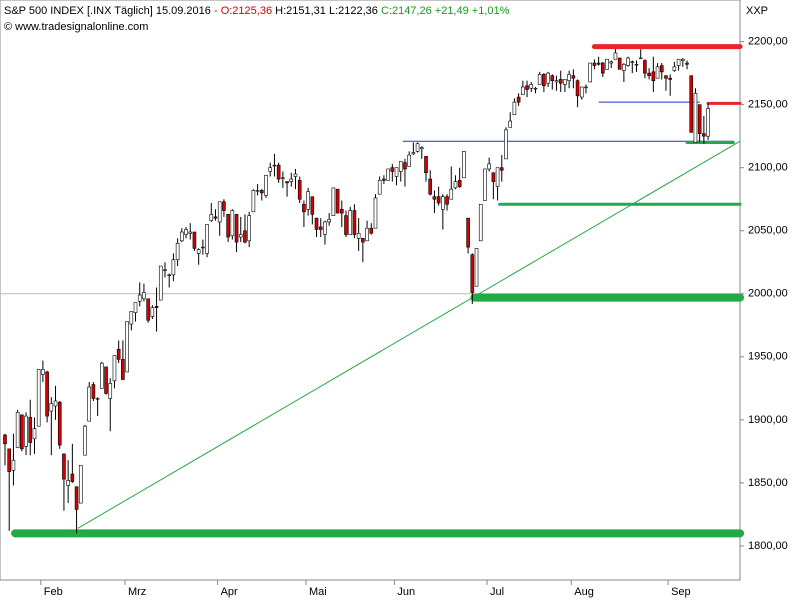  Describe the element at coordinates (183, 11) in the screenshot. I see `date: 15.09.2016` at that location.